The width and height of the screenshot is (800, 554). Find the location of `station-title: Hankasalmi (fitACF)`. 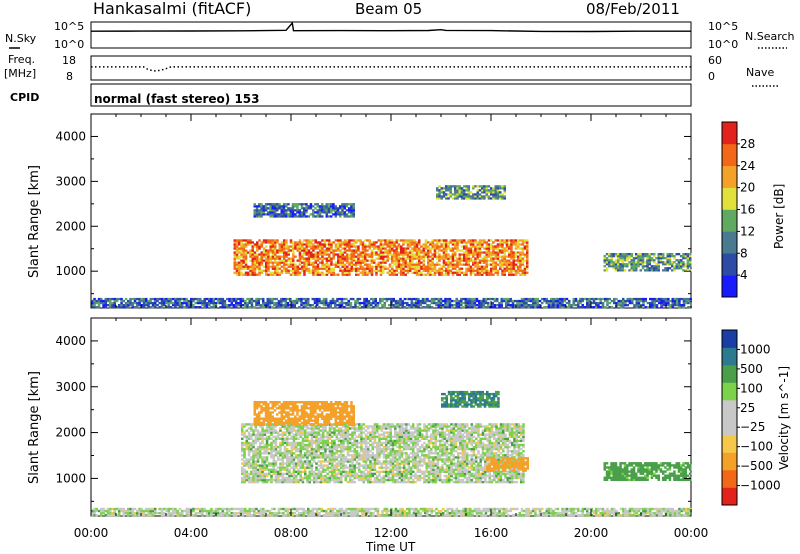

station-title: Hankasalmi (fitACF) is located at coordinates (172, 9).